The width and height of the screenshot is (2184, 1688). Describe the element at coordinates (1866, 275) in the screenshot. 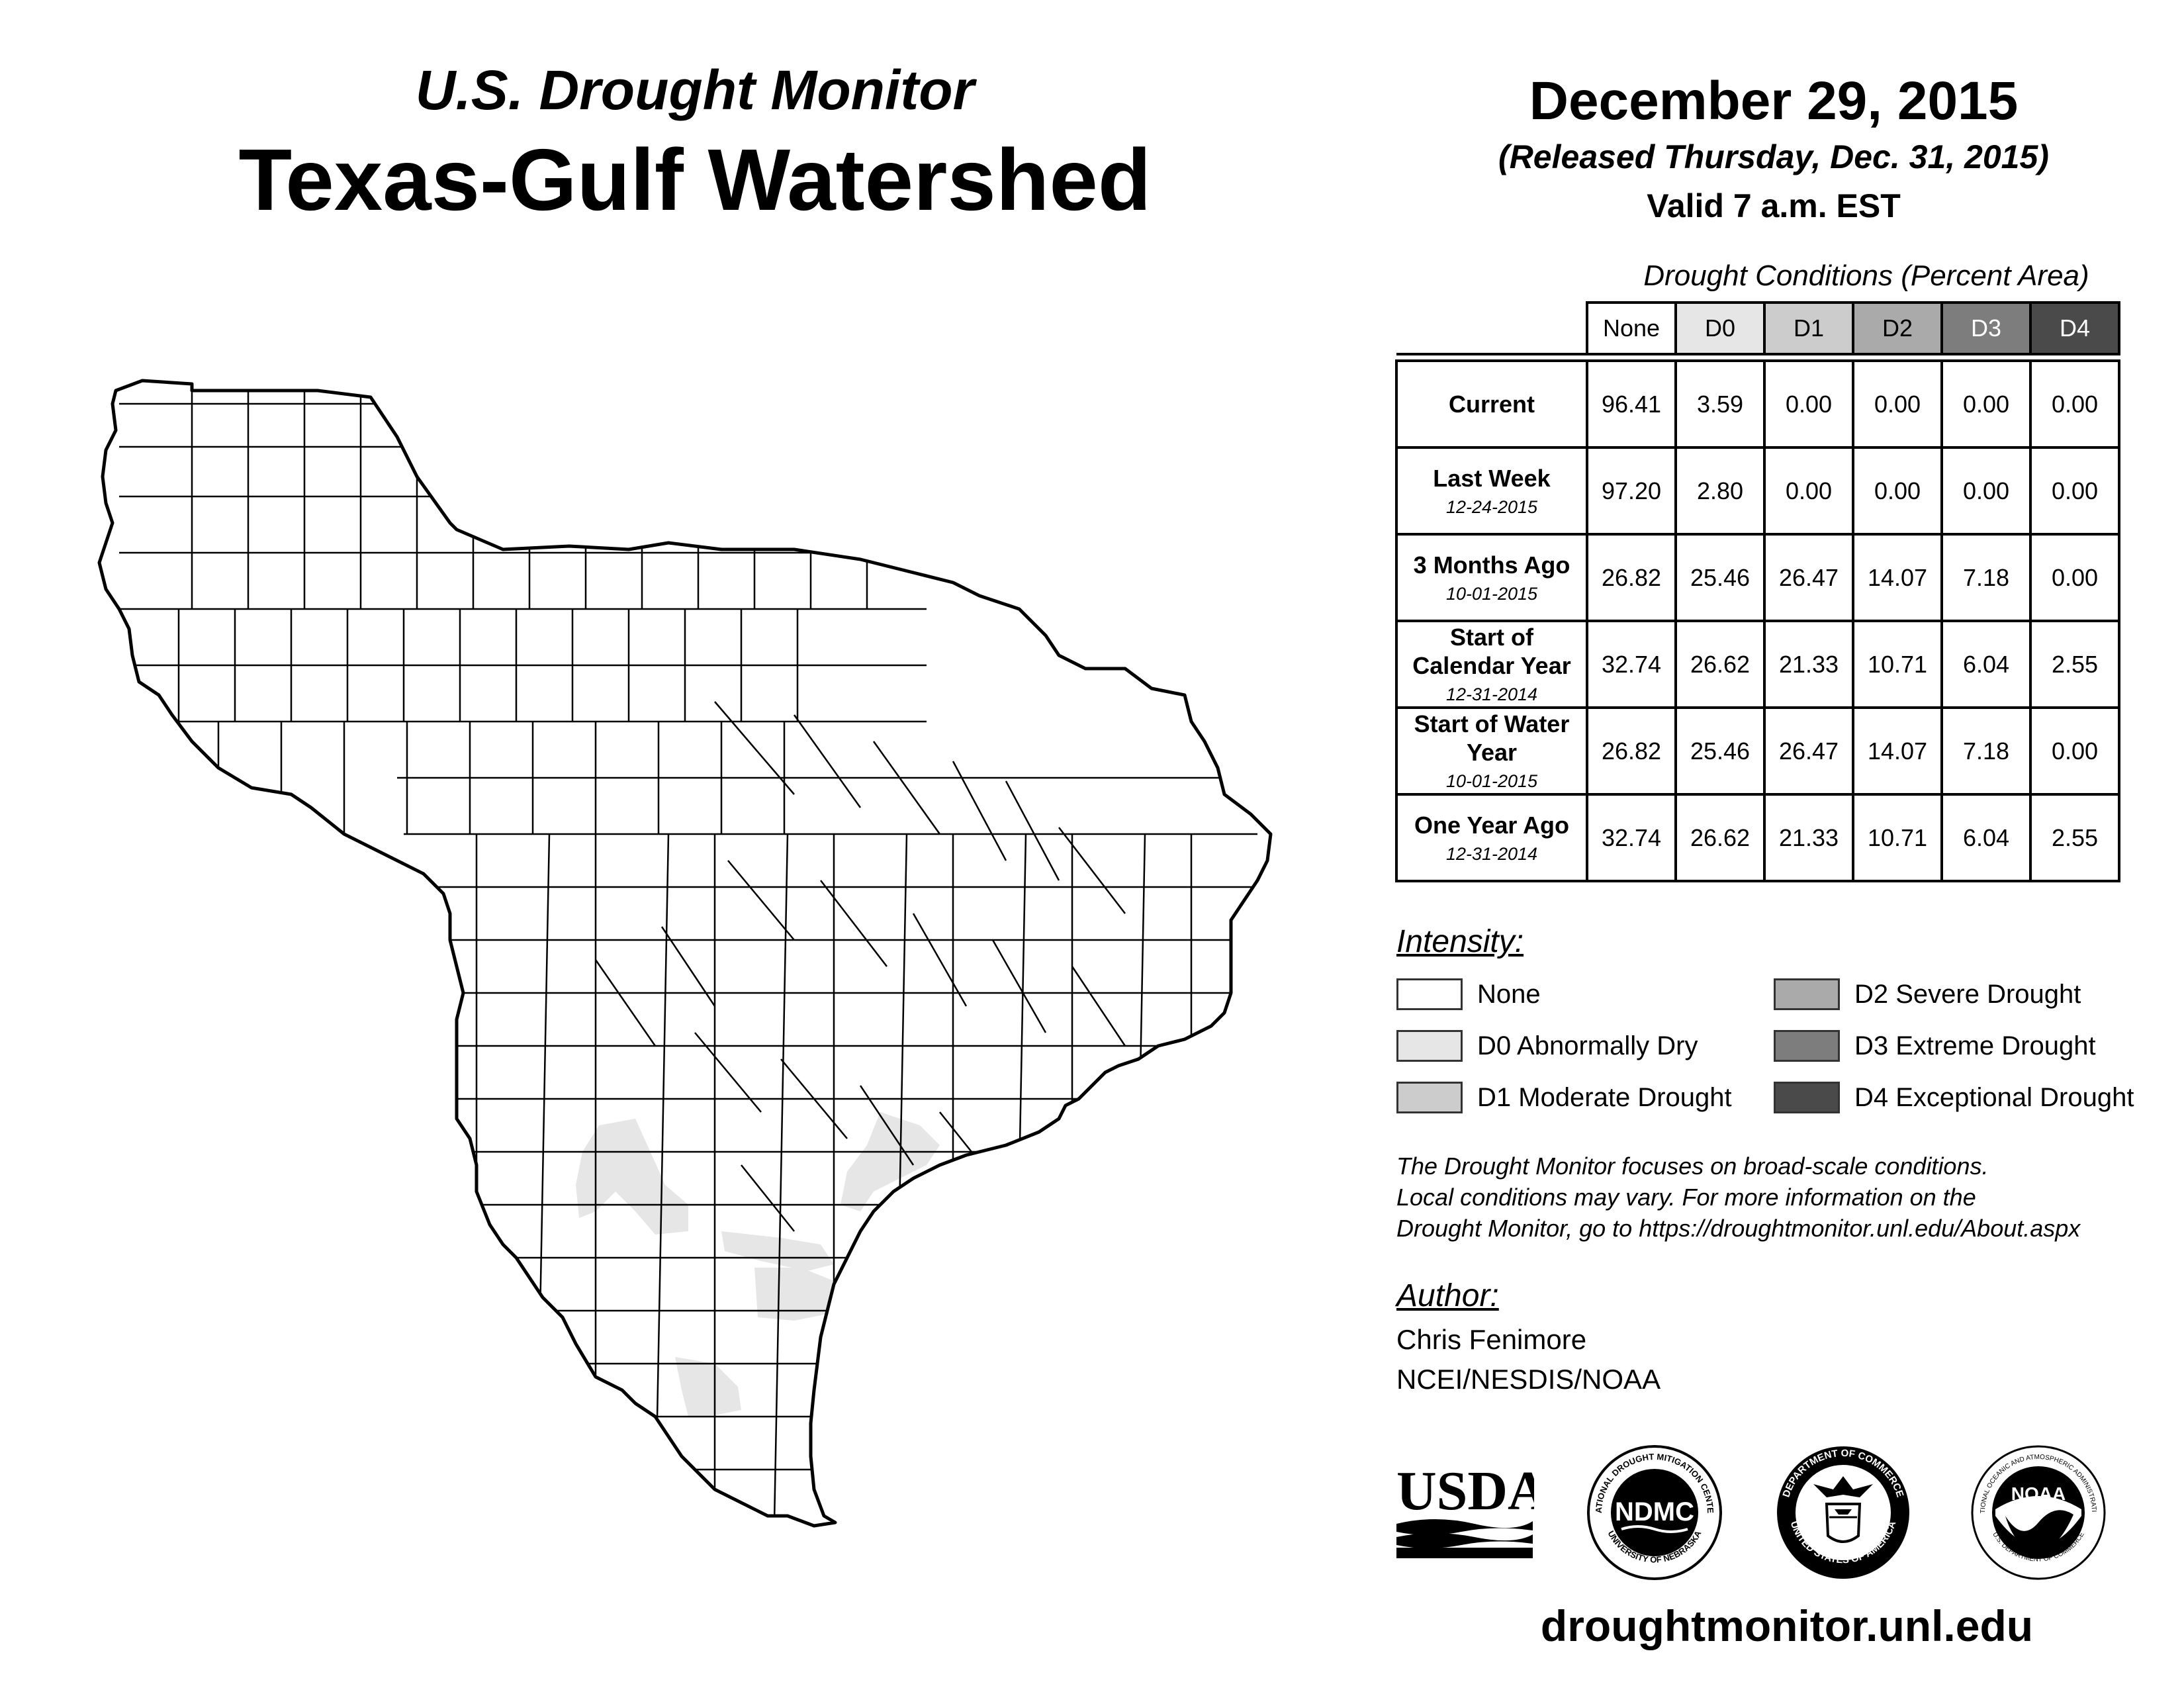

I see `table-caption: Drought Conditions (Percent Area)` at that location.